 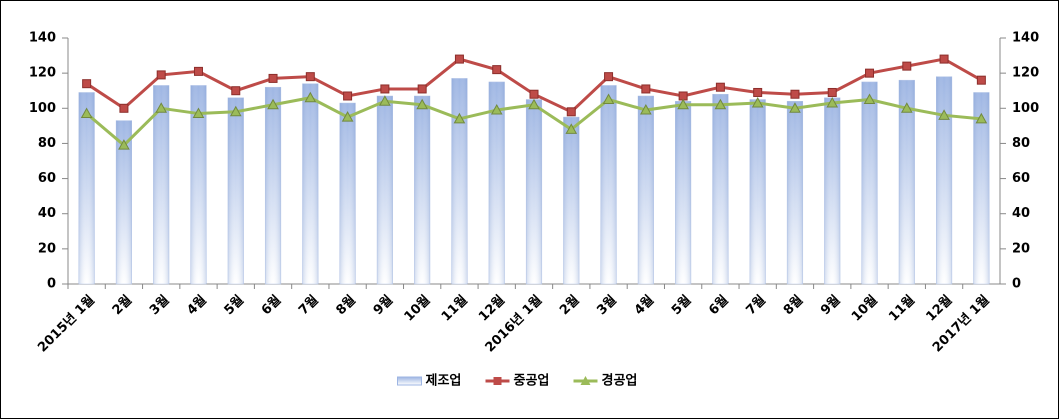 What do you see at coordinates (42, 108) in the screenshot?
I see `y-tick-label: 100` at bounding box center [42, 108].